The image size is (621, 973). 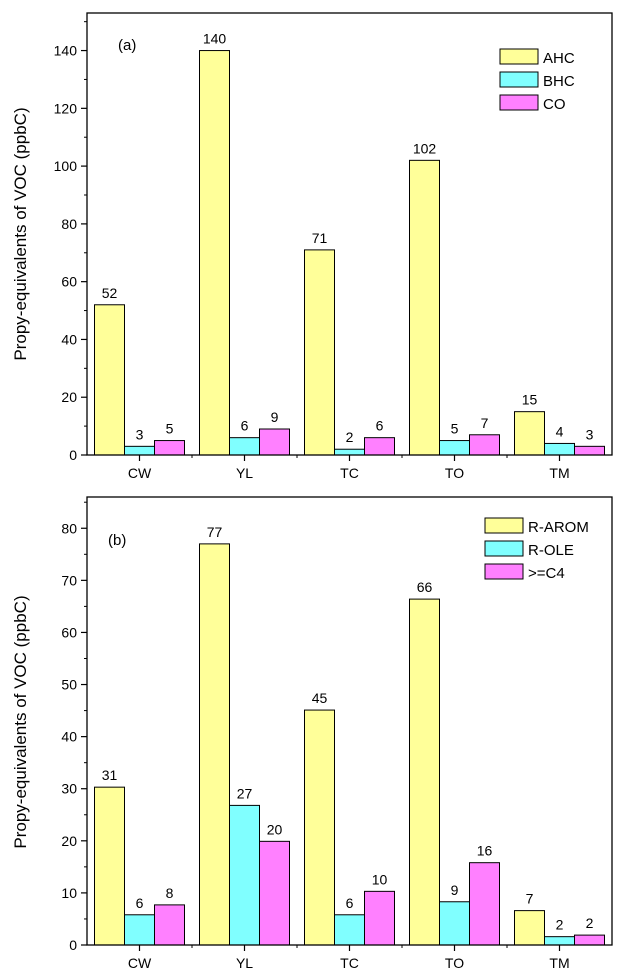 What do you see at coordinates (484, 445) in the screenshot?
I see `bar-co-to` at bounding box center [484, 445].